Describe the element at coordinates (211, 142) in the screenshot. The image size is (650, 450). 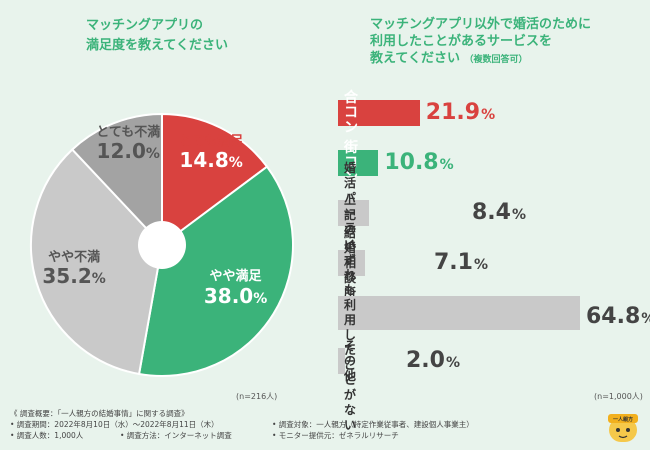
I see `pie-label-name: とても満足` at that location.